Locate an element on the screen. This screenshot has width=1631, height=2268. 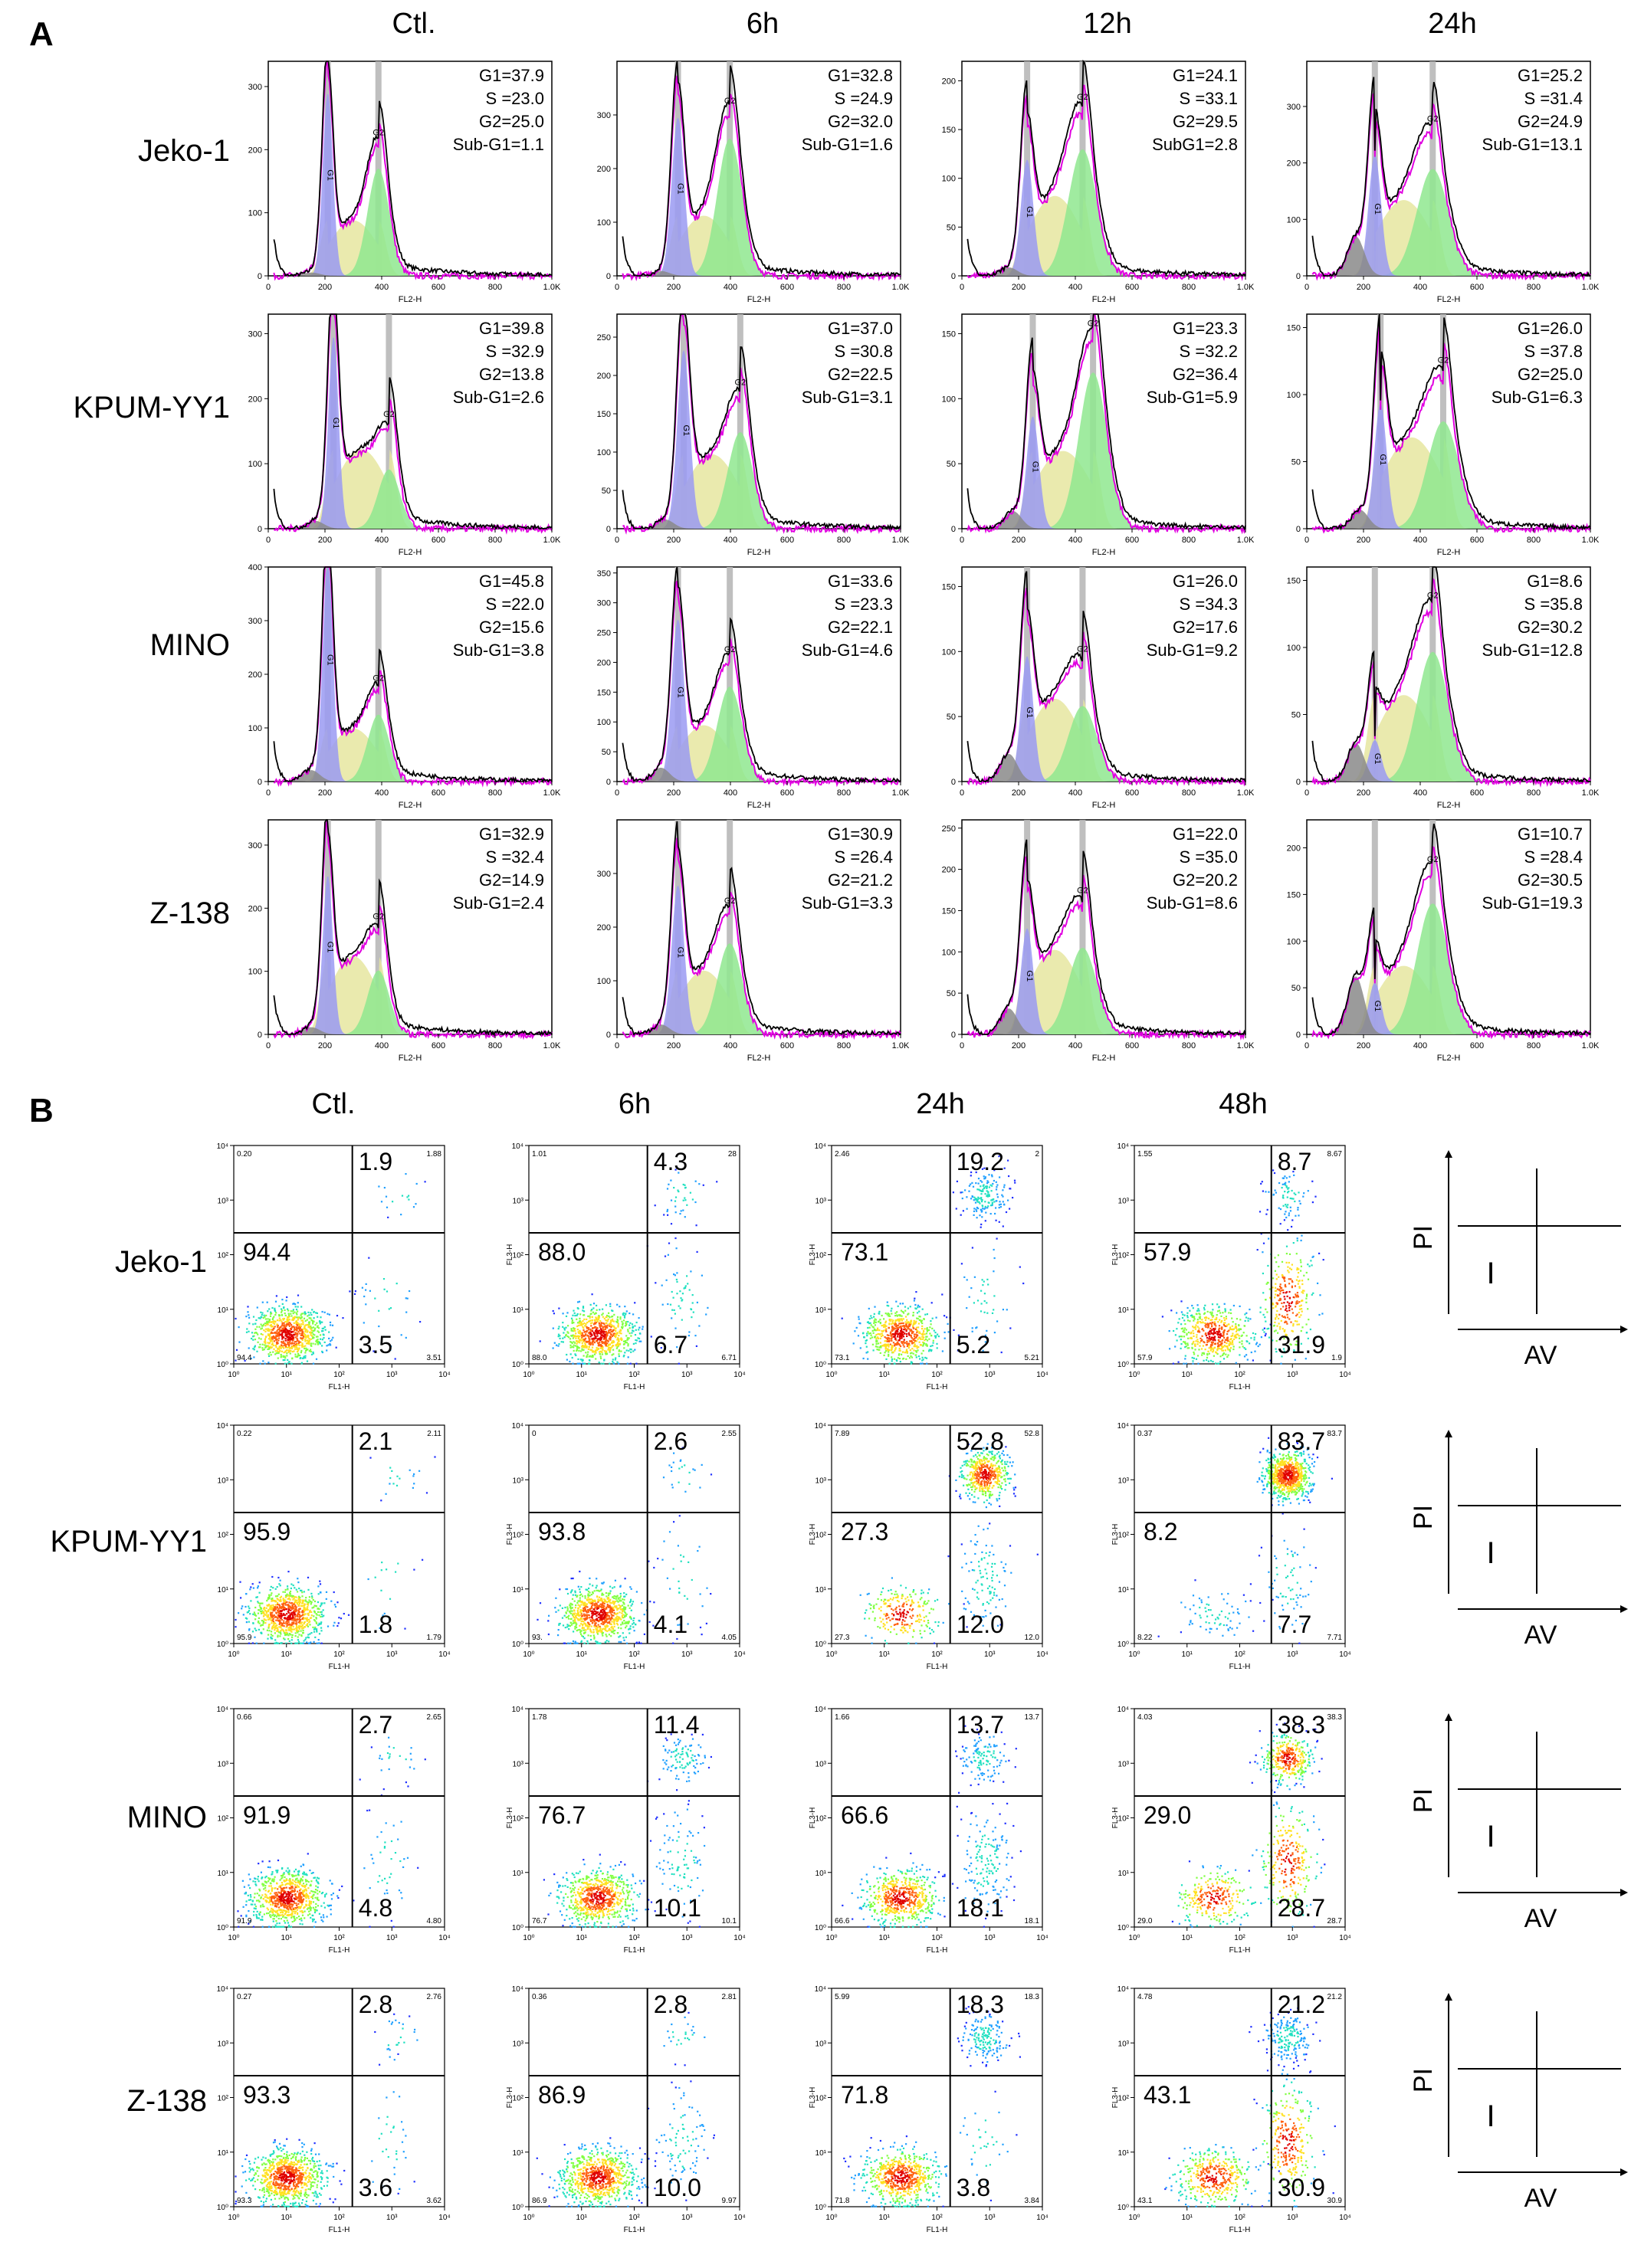
x-tick-label: 800 is located at coordinates (1189, 793).